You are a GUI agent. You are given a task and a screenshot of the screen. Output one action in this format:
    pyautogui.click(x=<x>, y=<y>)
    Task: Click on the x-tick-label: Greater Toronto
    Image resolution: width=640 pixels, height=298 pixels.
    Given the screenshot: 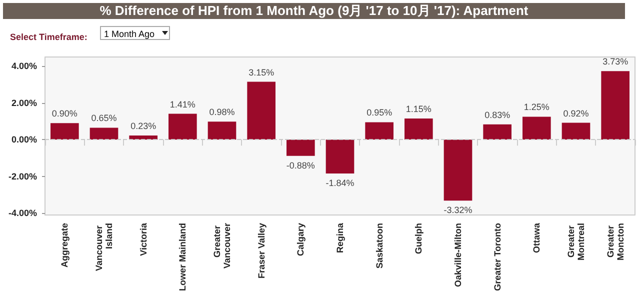 What is the action you would take?
    pyautogui.click(x=497, y=256)
    